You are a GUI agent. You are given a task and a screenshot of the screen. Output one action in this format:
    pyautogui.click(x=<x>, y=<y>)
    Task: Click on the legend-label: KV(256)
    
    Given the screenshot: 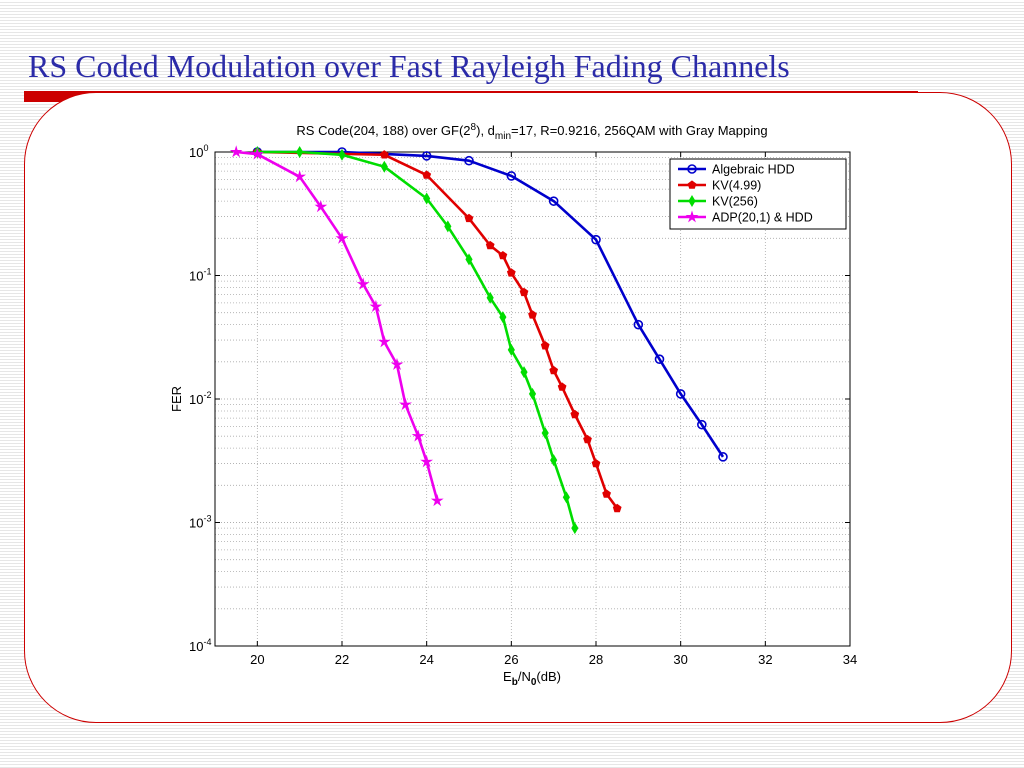 What is the action you would take?
    pyautogui.click(x=735, y=202)
    